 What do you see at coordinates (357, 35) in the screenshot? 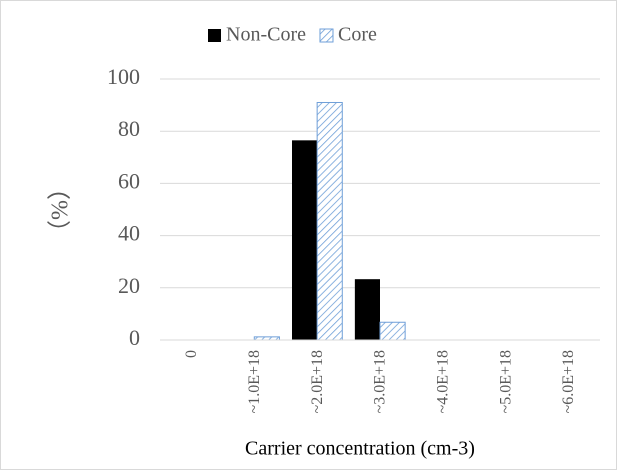
I see `legend-label: Core` at bounding box center [357, 35].